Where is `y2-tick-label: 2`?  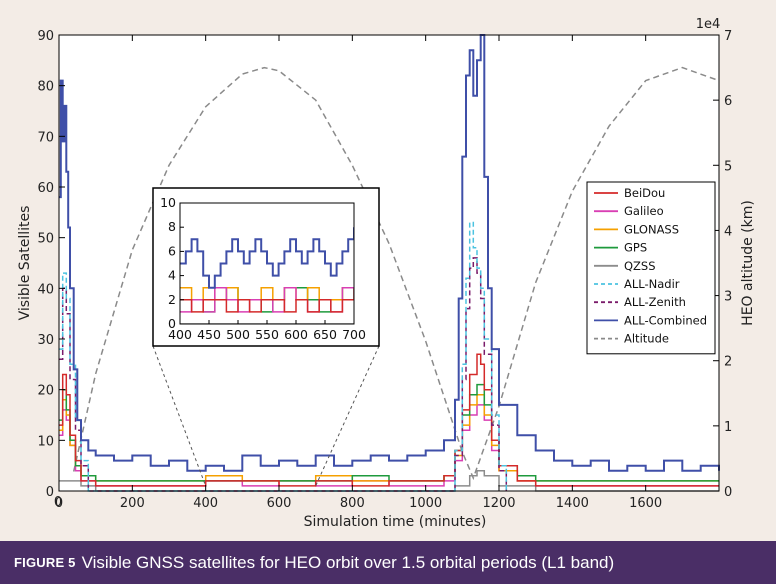
y2-tick-label: 2 is located at coordinates (728, 362).